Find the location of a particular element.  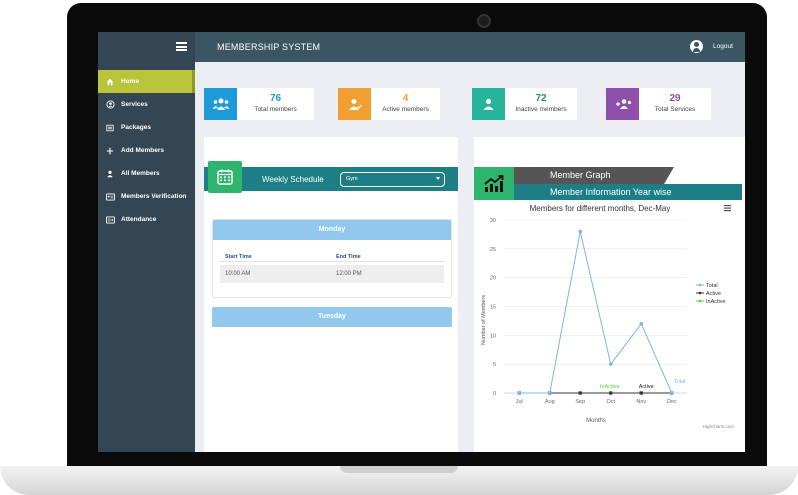

sidebar-item-attendance: Attendance is located at coordinates (146, 219).